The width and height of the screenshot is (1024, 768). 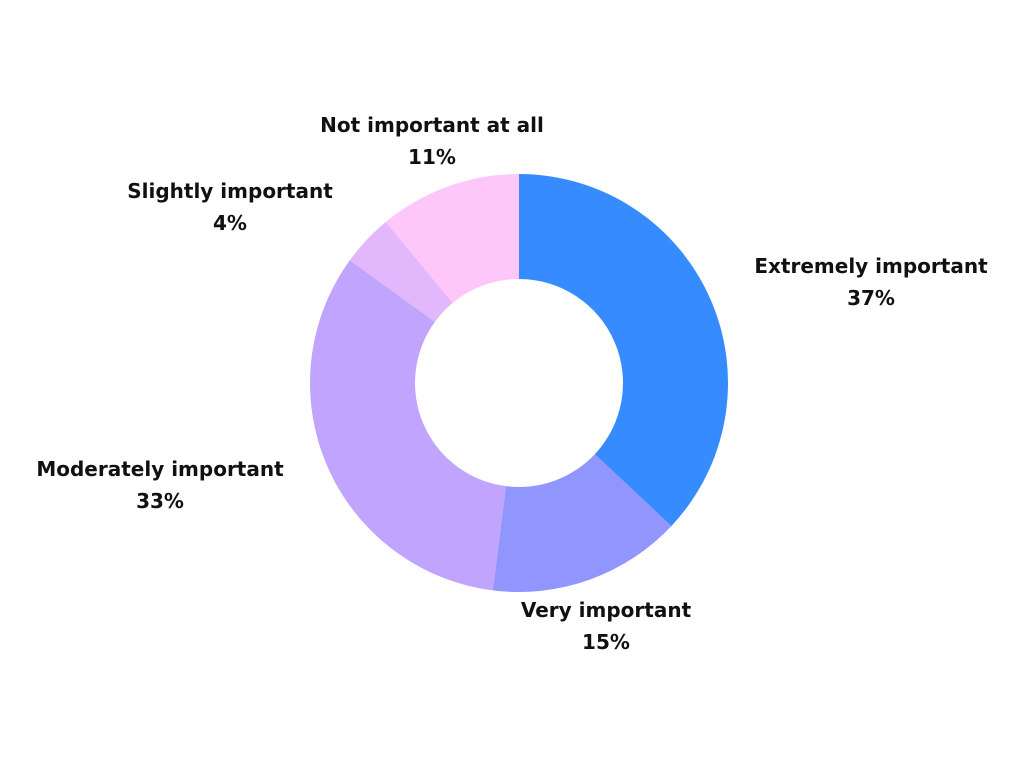 I want to click on slice-name: Moderately important, so click(x=160, y=469).